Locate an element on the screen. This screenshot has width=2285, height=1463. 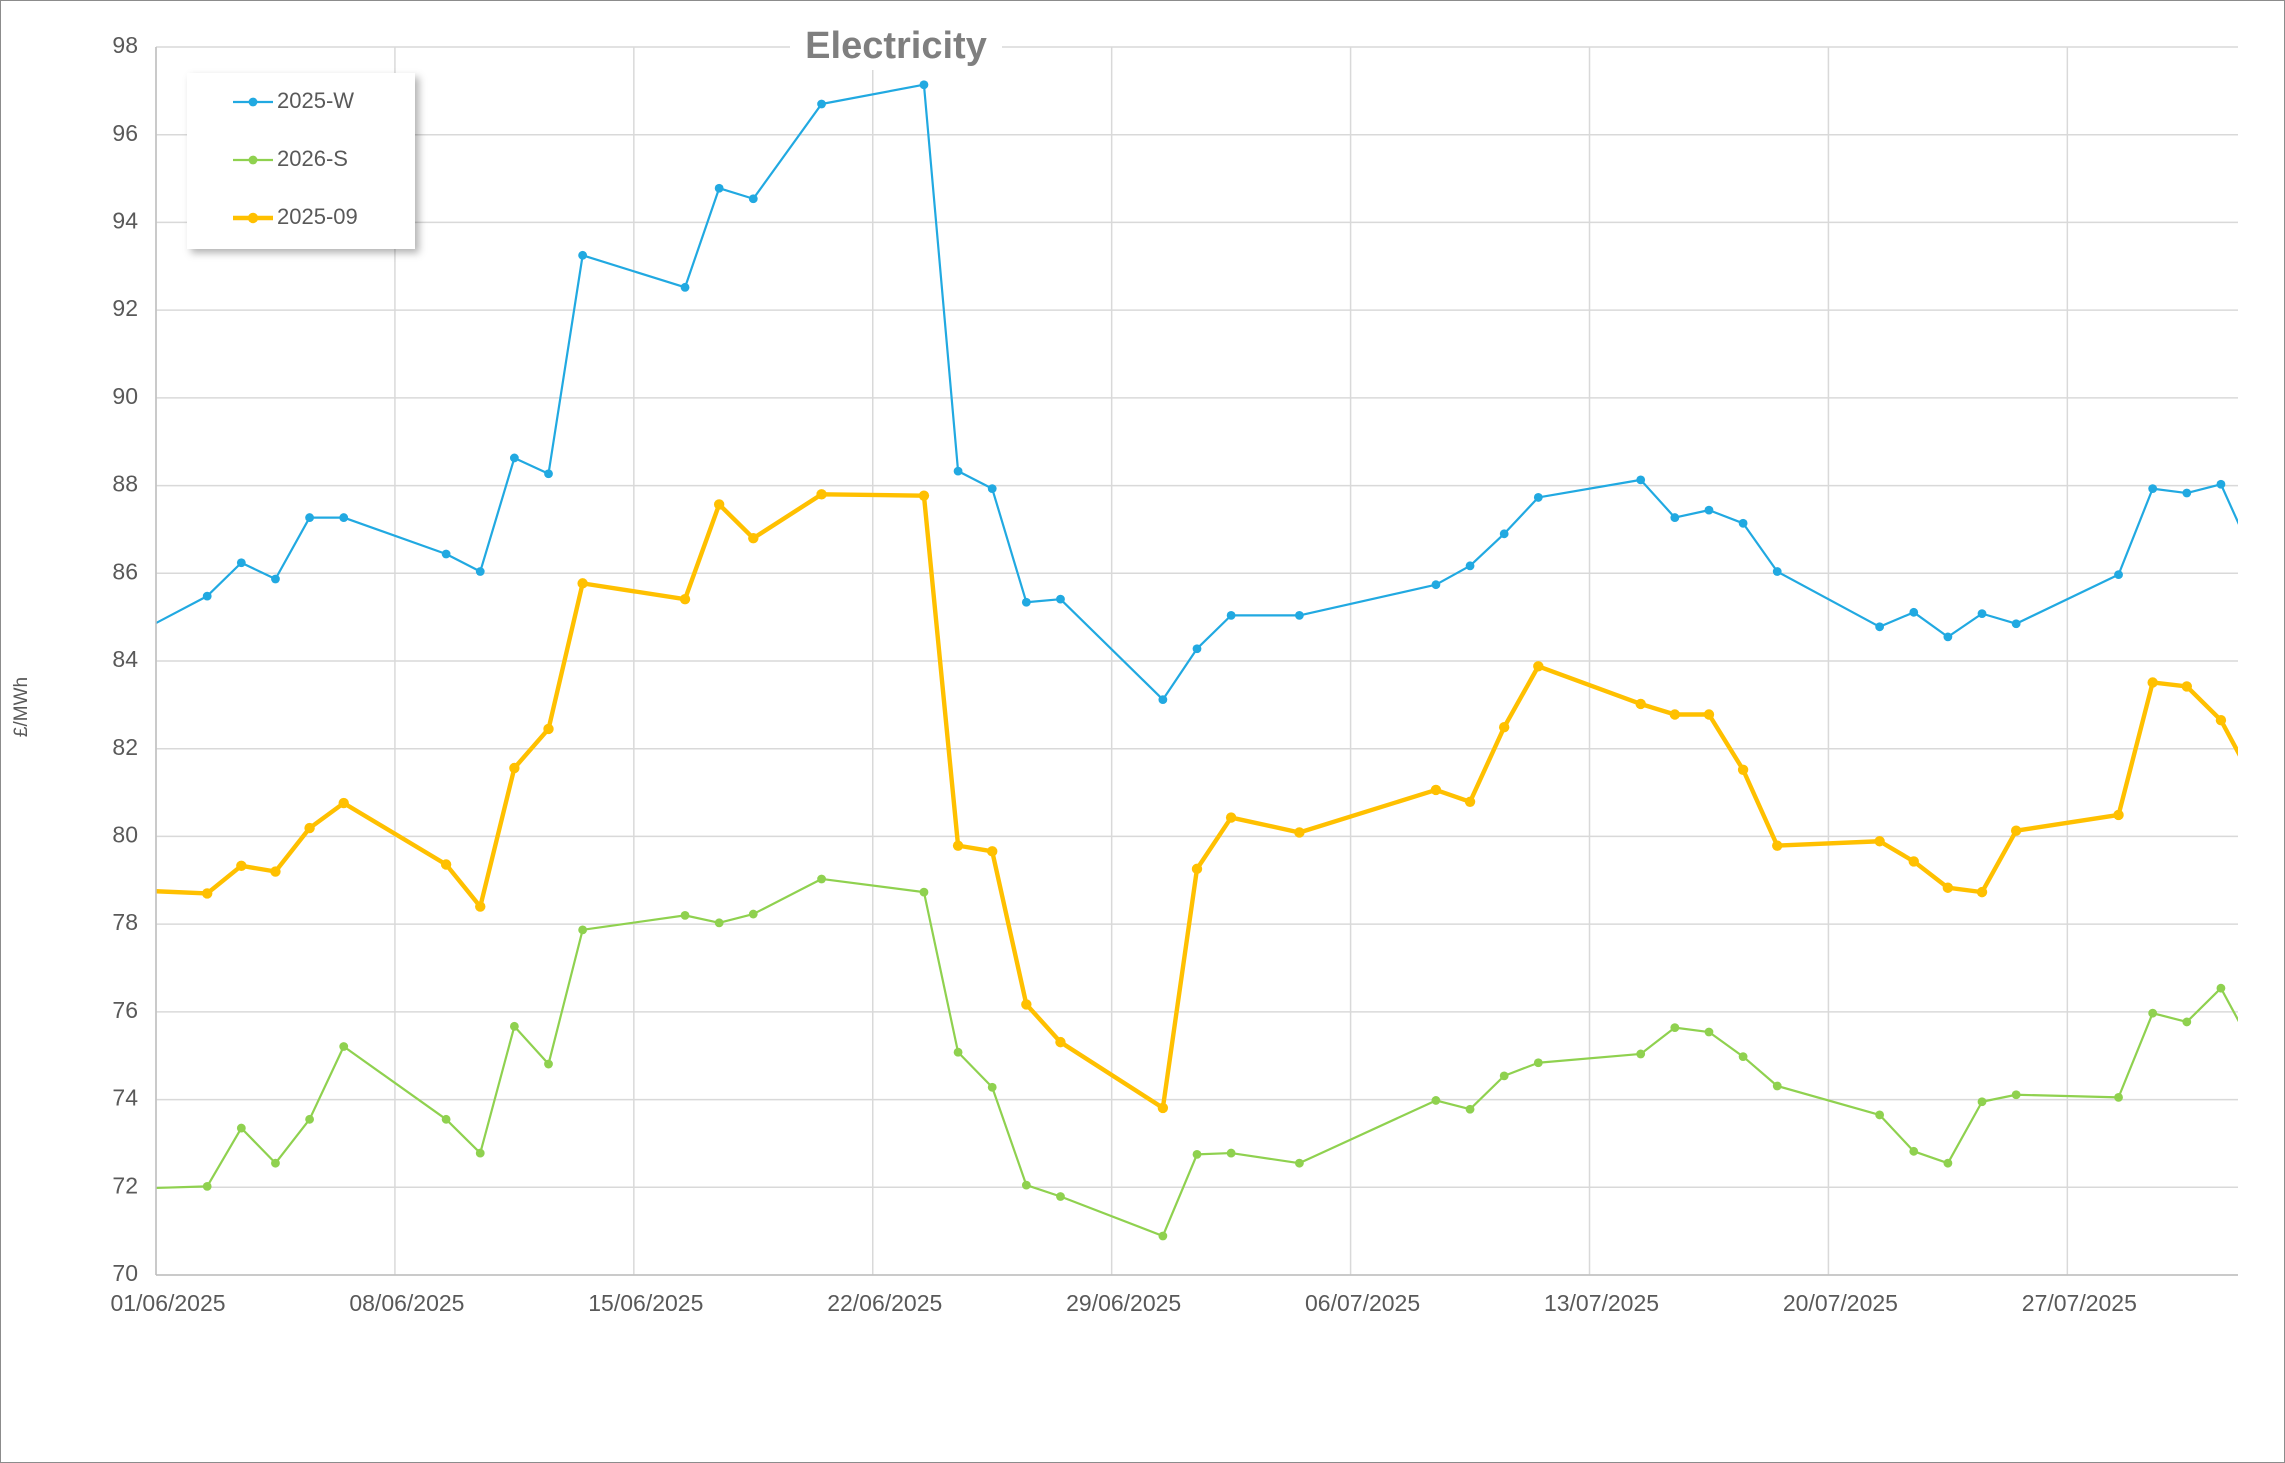
y-tick-label: 90 is located at coordinates (125, 396).